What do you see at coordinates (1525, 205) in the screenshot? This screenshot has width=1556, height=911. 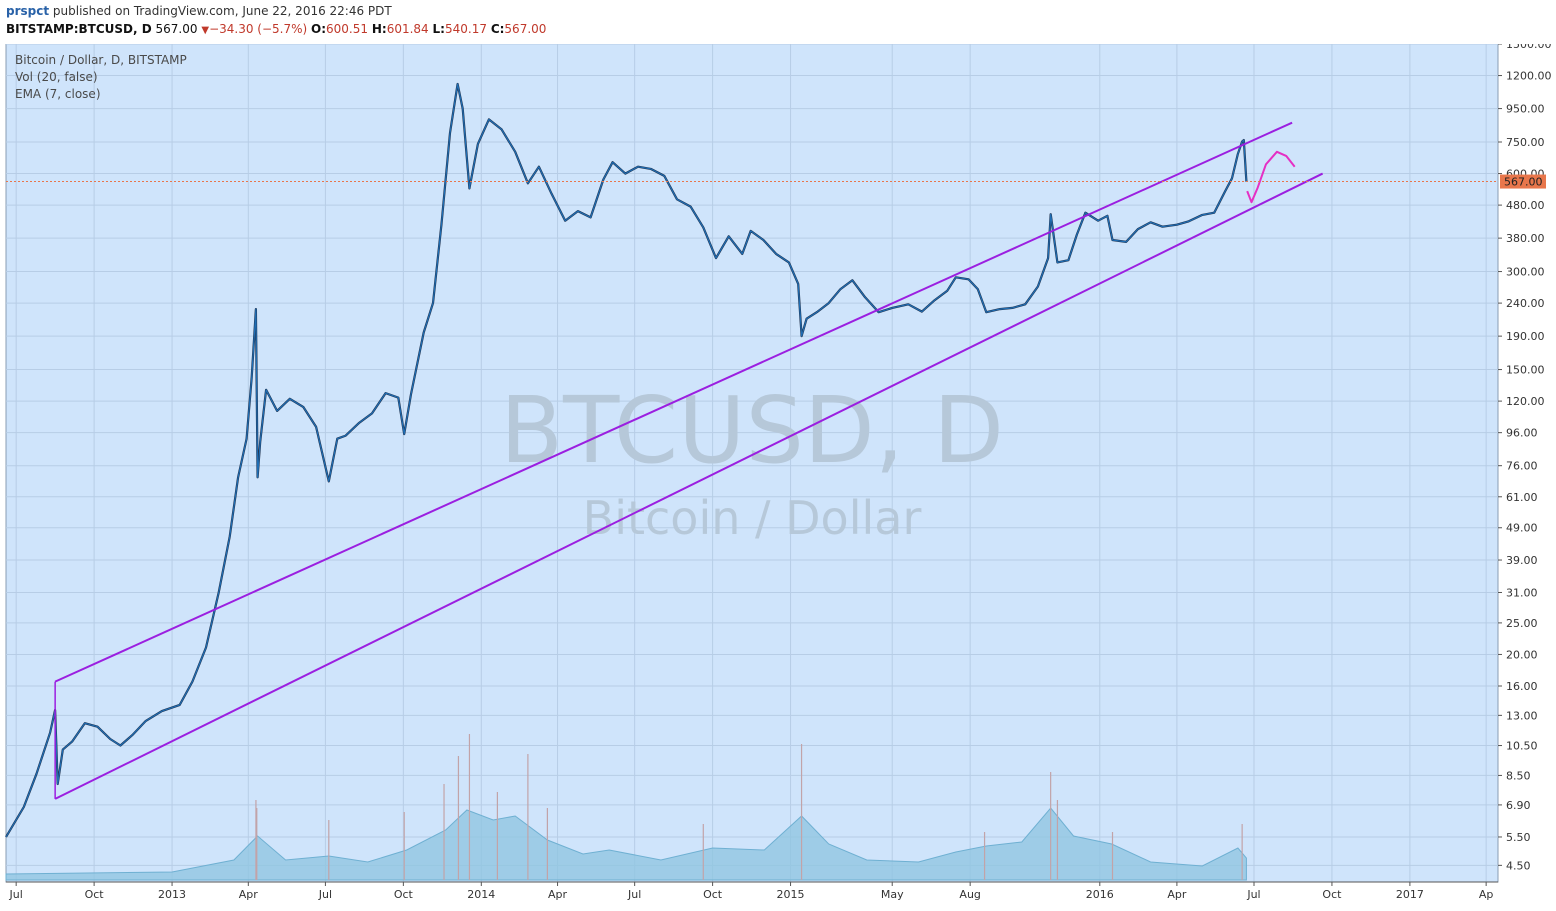 I see `y-tick-label: 480.00` at bounding box center [1525, 205].